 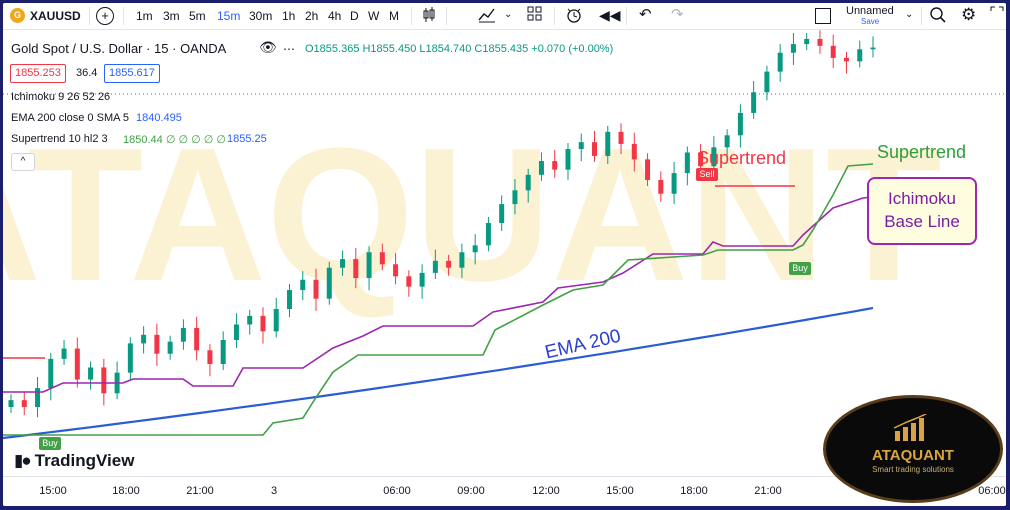 What do you see at coordinates (870, 21) in the screenshot?
I see `layout-save-status: Save` at bounding box center [870, 21].